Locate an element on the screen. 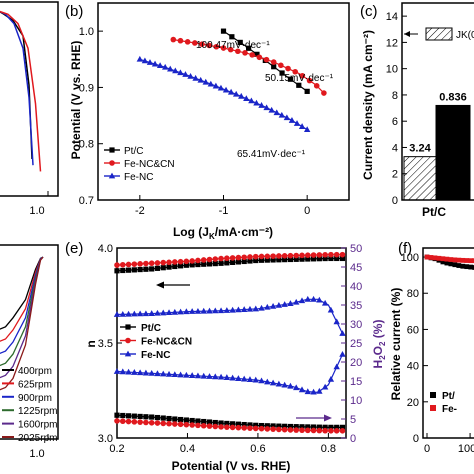 The height and width of the screenshot is (474, 474). panel-e-x-tick-label: 0.8 is located at coordinates (328, 449).